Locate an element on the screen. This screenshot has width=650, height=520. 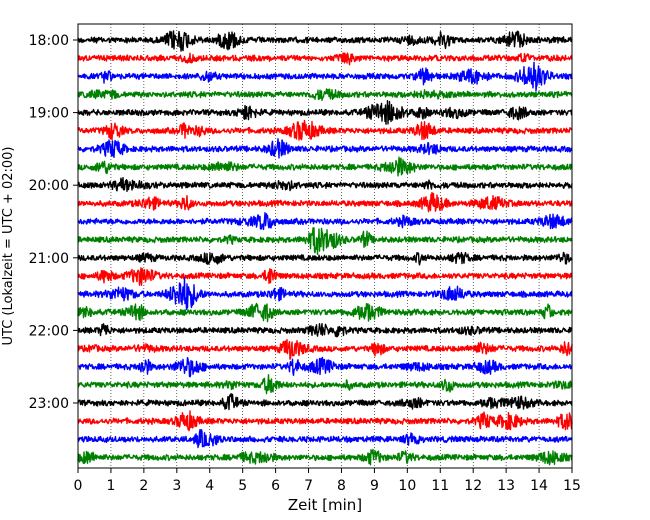
y-axis-label: UTC (Lokalzeit = UTC + 02:00) is located at coordinates (8, 246).